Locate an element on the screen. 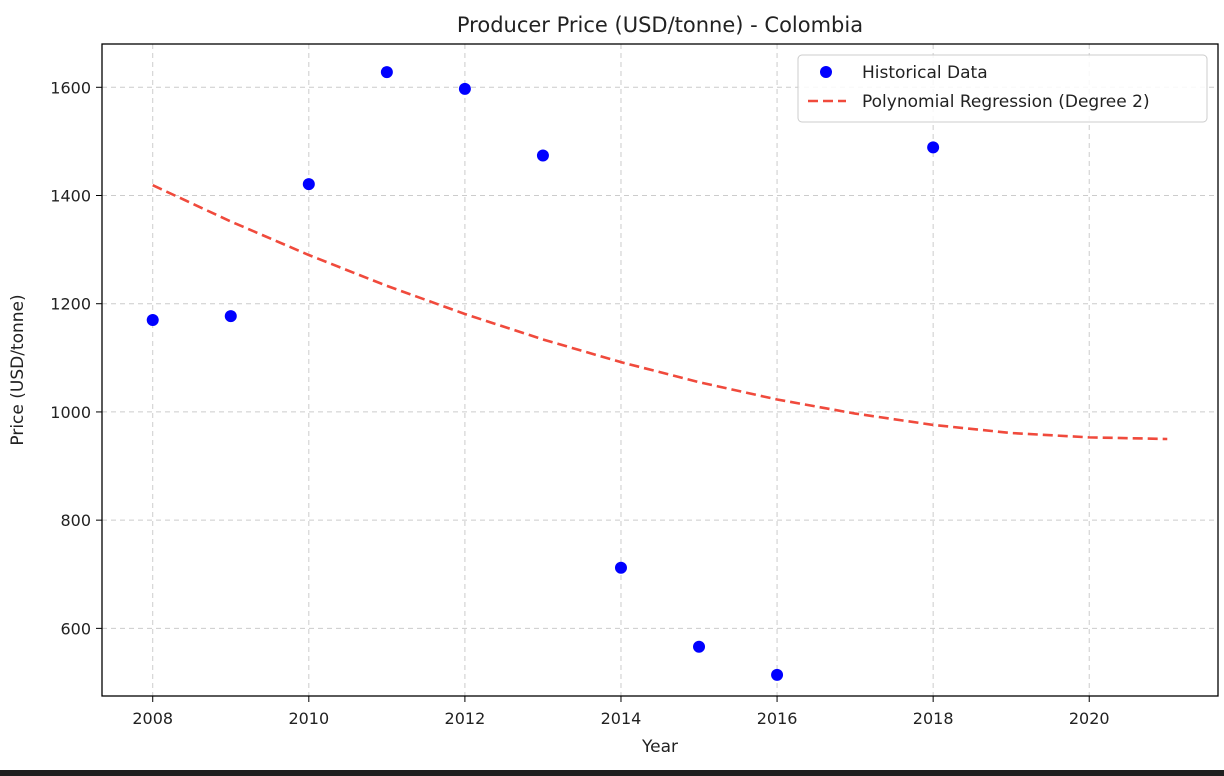 This screenshot has width=1224, height=776. x-axis-label: Year is located at coordinates (659, 747).